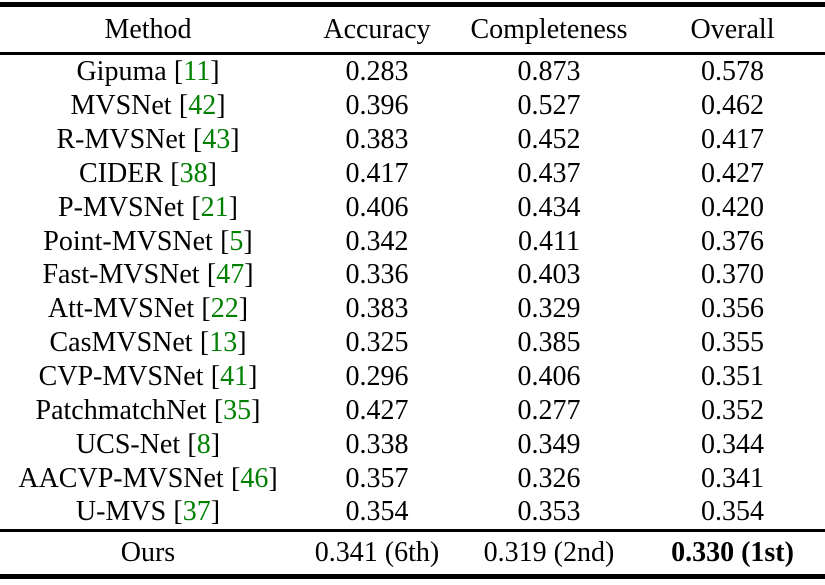 The width and height of the screenshot is (825, 585). I want to click on method-name: U-MVS, so click(121, 512).